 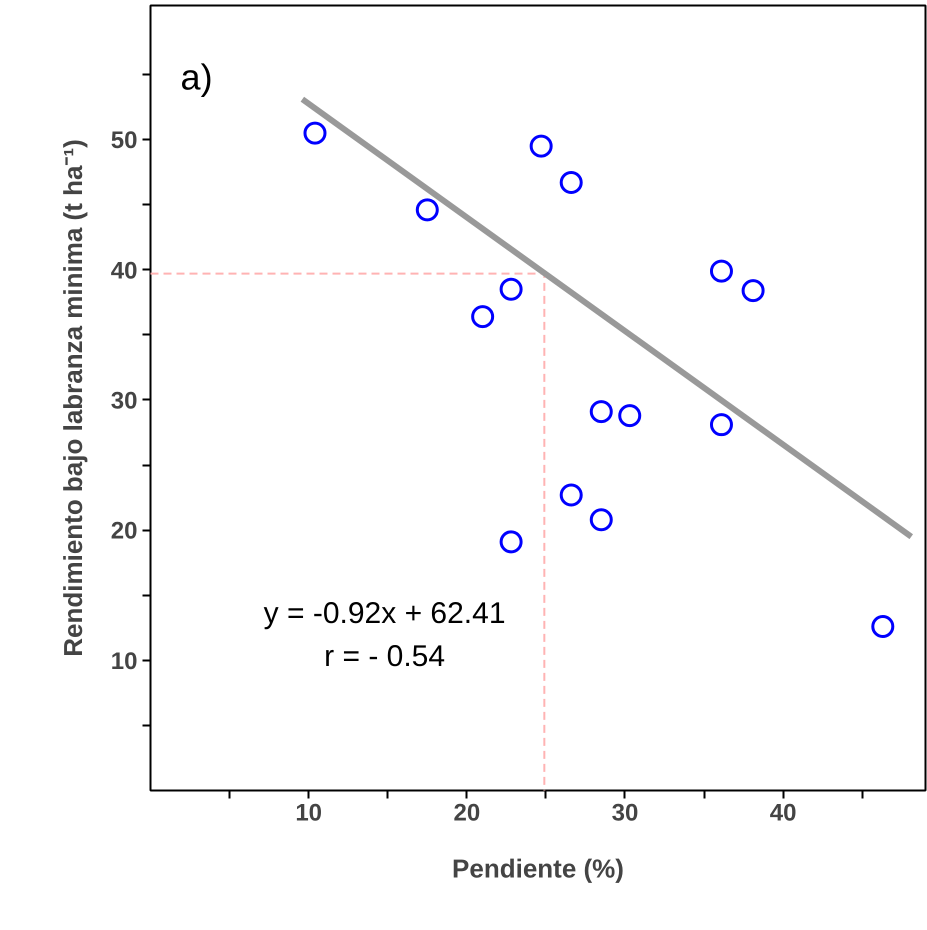 I want to click on x-tick-label: 30, so click(x=625, y=813).